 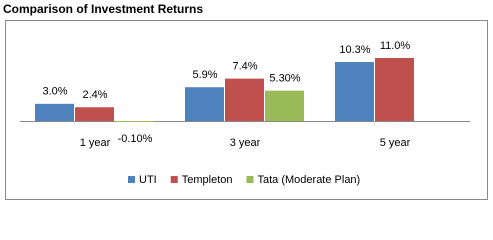 What do you see at coordinates (395, 143) in the screenshot?
I see `x-tick-label: 5 year` at bounding box center [395, 143].